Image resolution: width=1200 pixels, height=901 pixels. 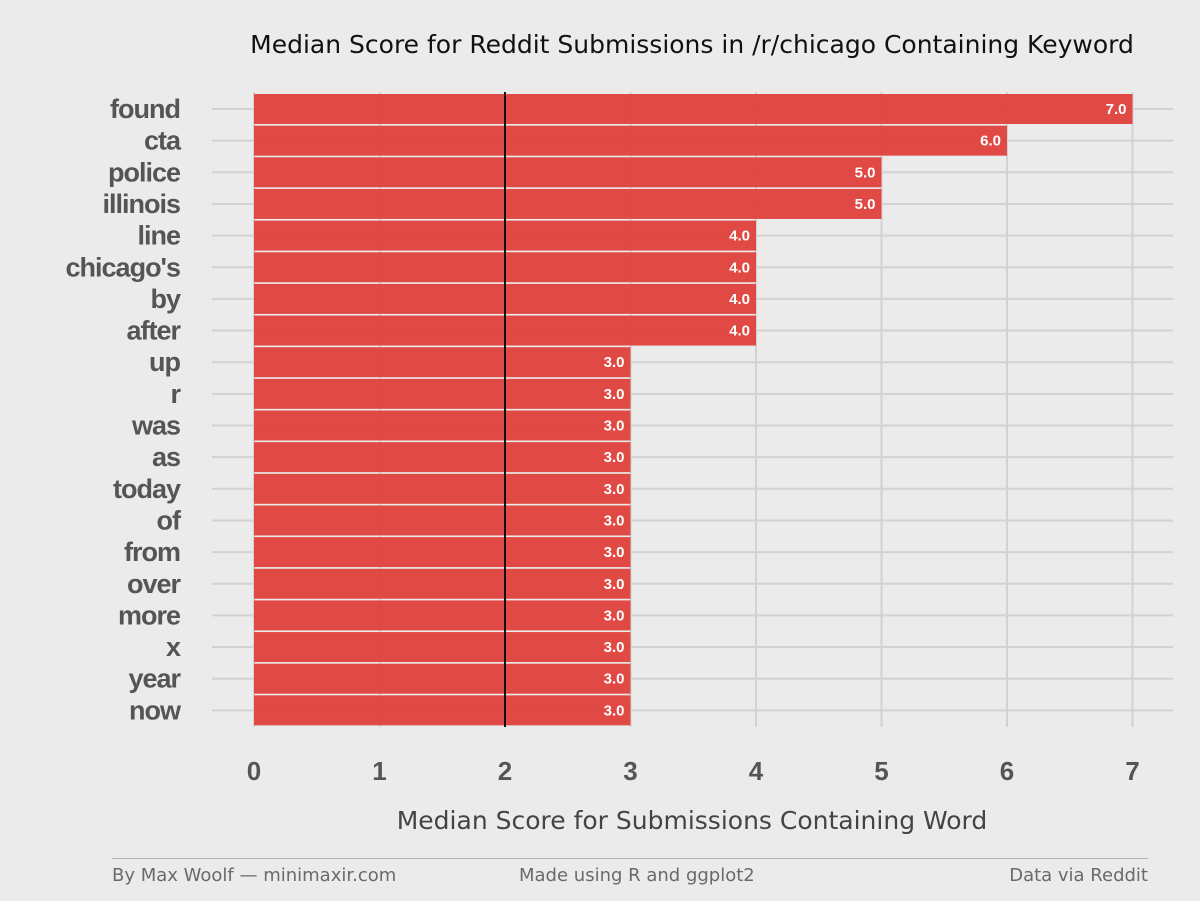 I want to click on x-tick-label: 4, so click(x=756, y=771).